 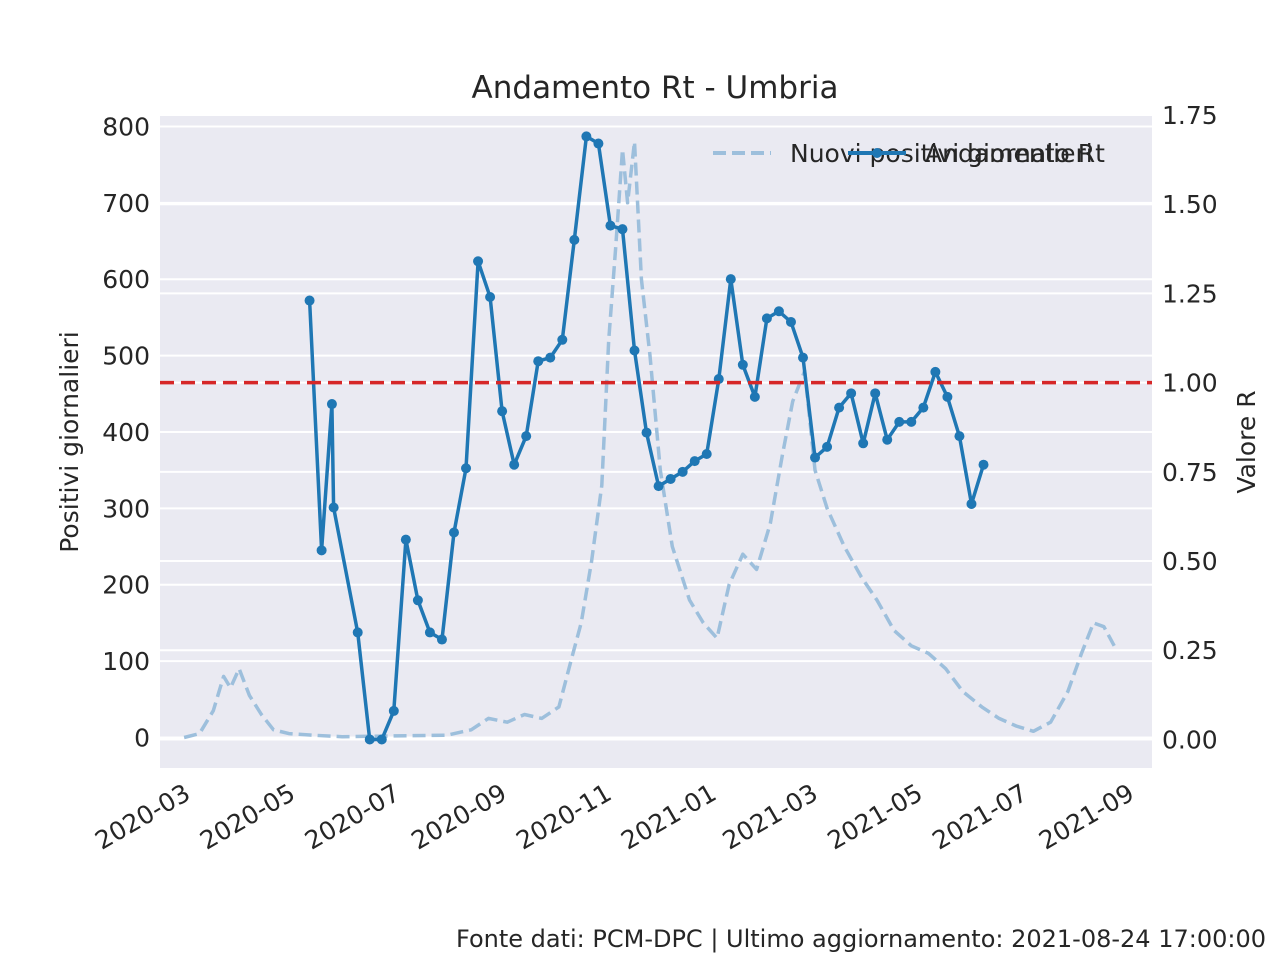 What do you see at coordinates (1190, 115) in the screenshot?
I see `y-right-tick-label: 1.75` at bounding box center [1190, 115].